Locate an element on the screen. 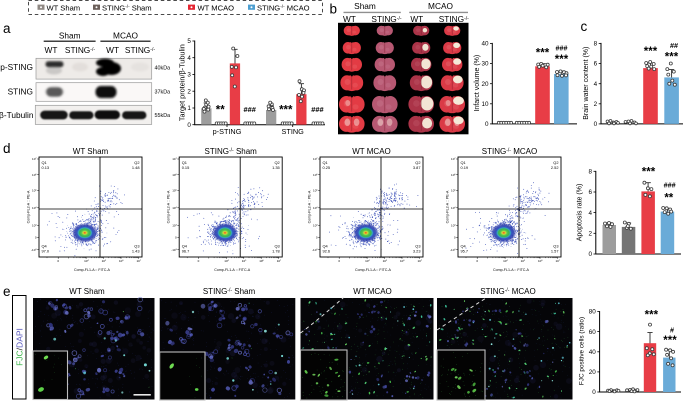  svg-text: 37kDa is located at coordinates (163, 92).